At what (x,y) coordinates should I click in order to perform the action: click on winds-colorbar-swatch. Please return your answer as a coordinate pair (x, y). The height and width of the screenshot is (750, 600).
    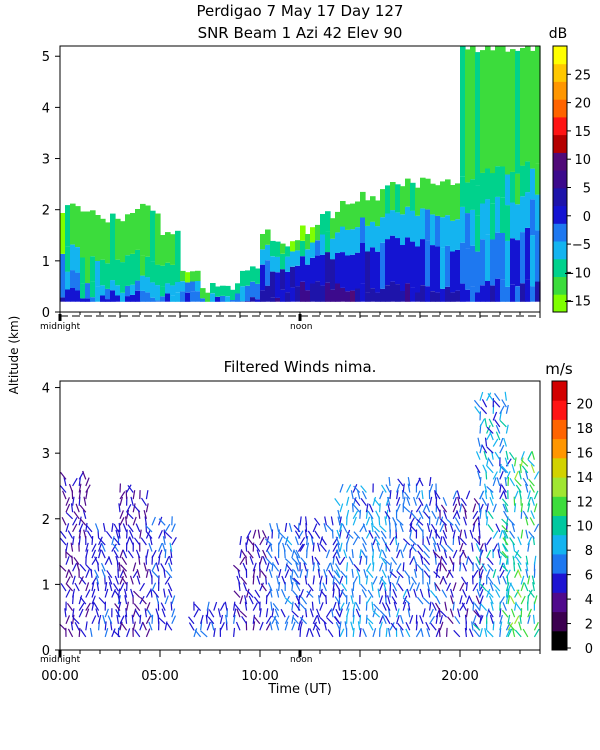
    Looking at the image, I should click on (559, 563).